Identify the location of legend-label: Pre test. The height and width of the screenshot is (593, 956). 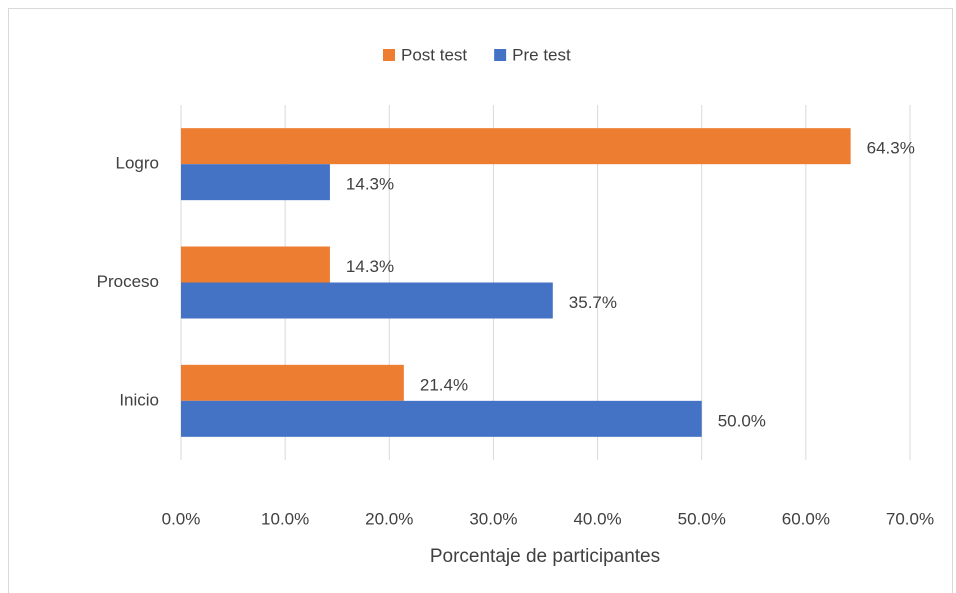
(541, 54).